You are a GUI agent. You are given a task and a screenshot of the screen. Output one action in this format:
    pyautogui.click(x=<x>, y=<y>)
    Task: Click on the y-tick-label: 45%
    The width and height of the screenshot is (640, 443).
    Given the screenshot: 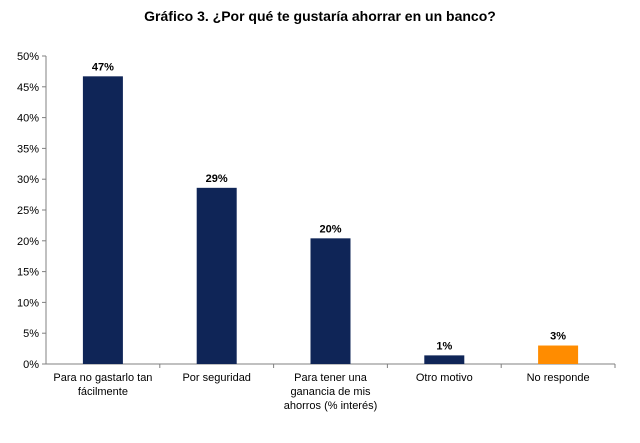 What is the action you would take?
    pyautogui.click(x=28, y=88)
    